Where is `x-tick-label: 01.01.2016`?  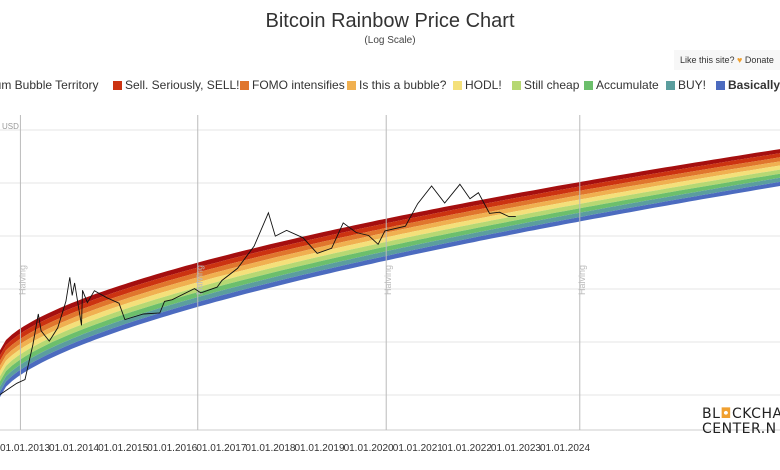 x-tick-label: 01.01.2016 is located at coordinates (172, 448).